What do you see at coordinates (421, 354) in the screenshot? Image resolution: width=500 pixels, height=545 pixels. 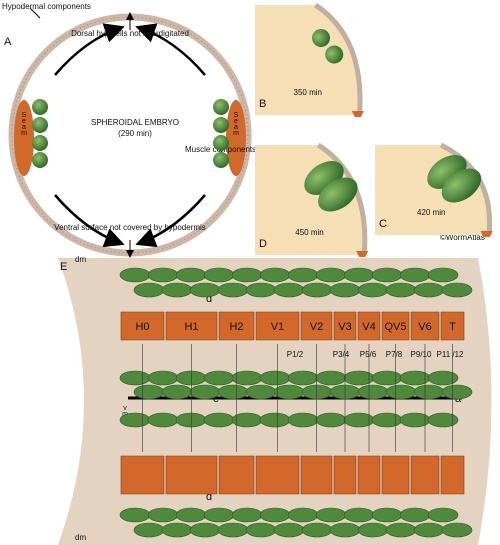 I see `p-cell-label: P9/10` at bounding box center [421, 354].